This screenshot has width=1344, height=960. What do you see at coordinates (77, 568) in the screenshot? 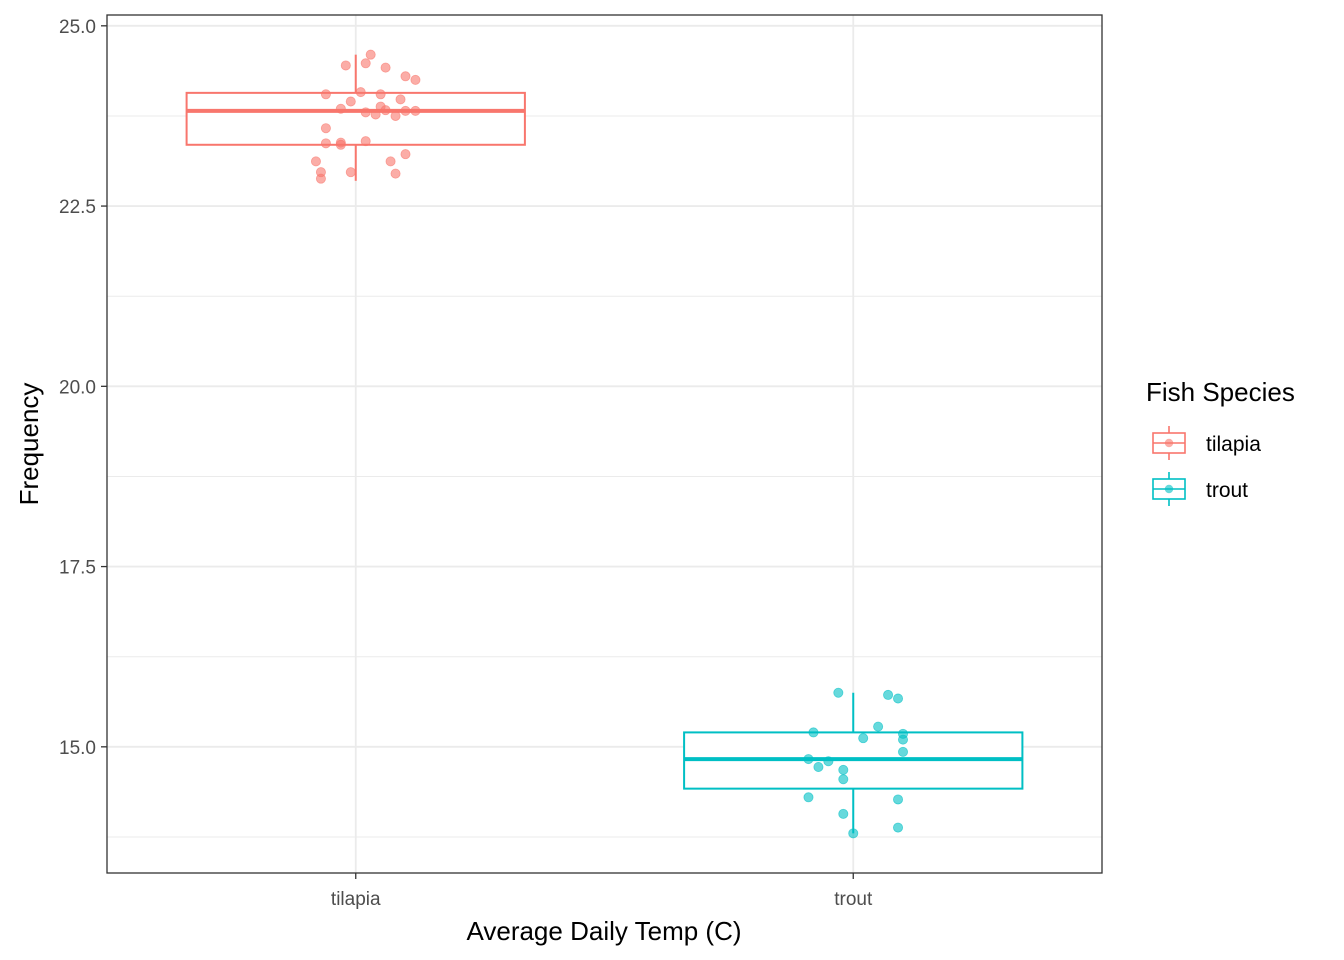
I see `y-tick-label: 17.5` at bounding box center [77, 568].